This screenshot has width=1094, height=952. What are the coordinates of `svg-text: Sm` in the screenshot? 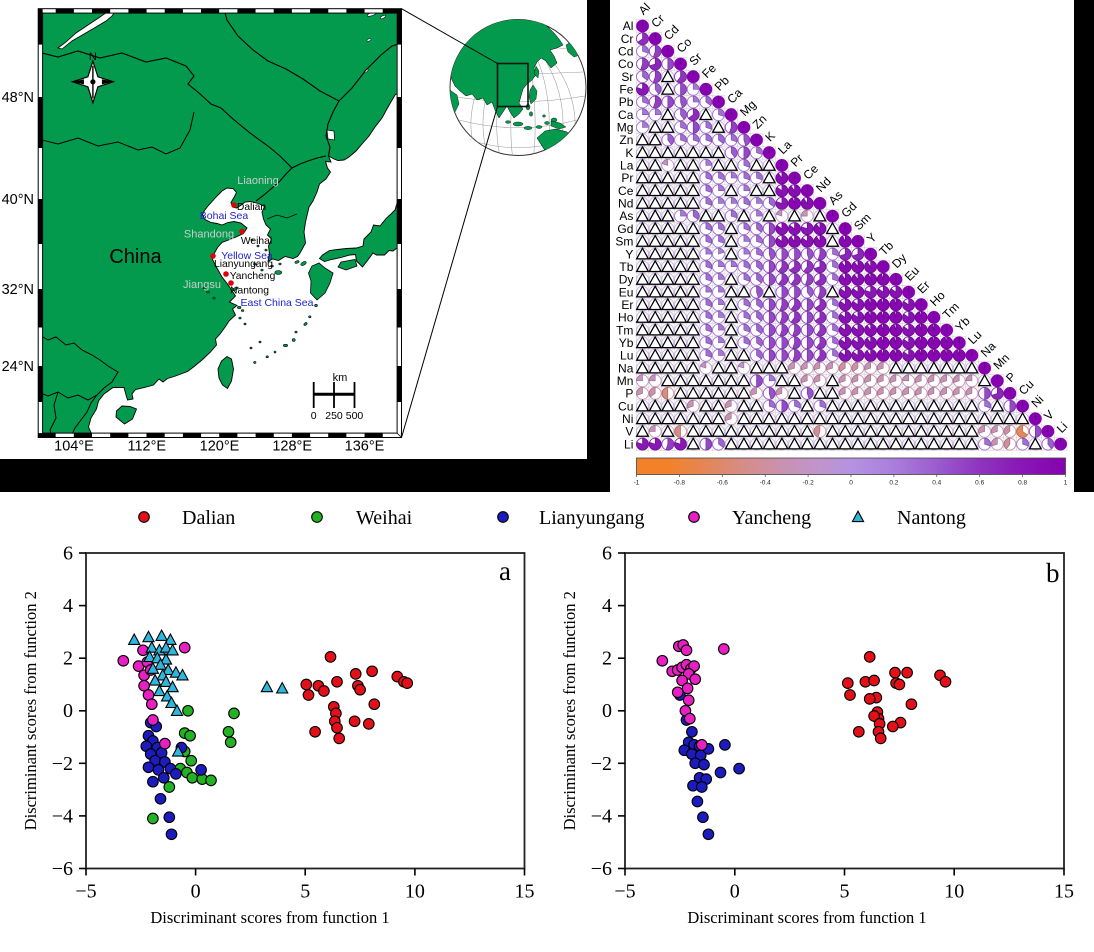 It's located at (624, 242).